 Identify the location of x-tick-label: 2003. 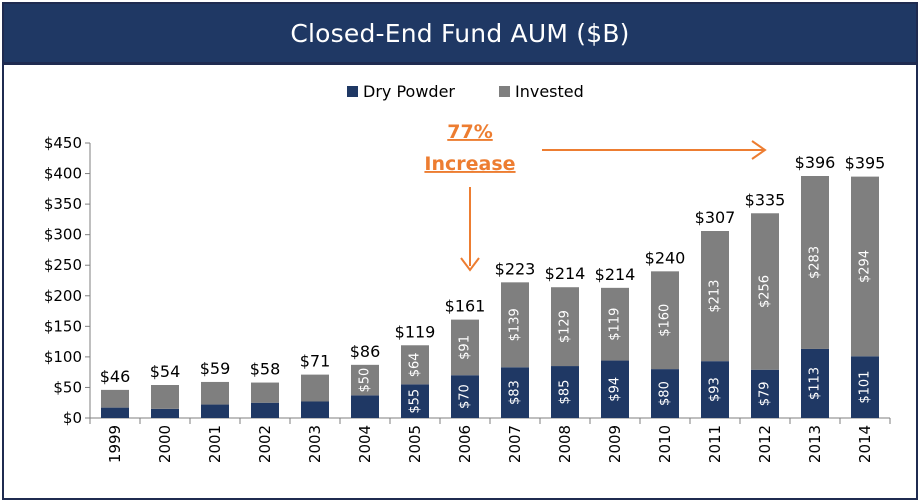
(315, 444).